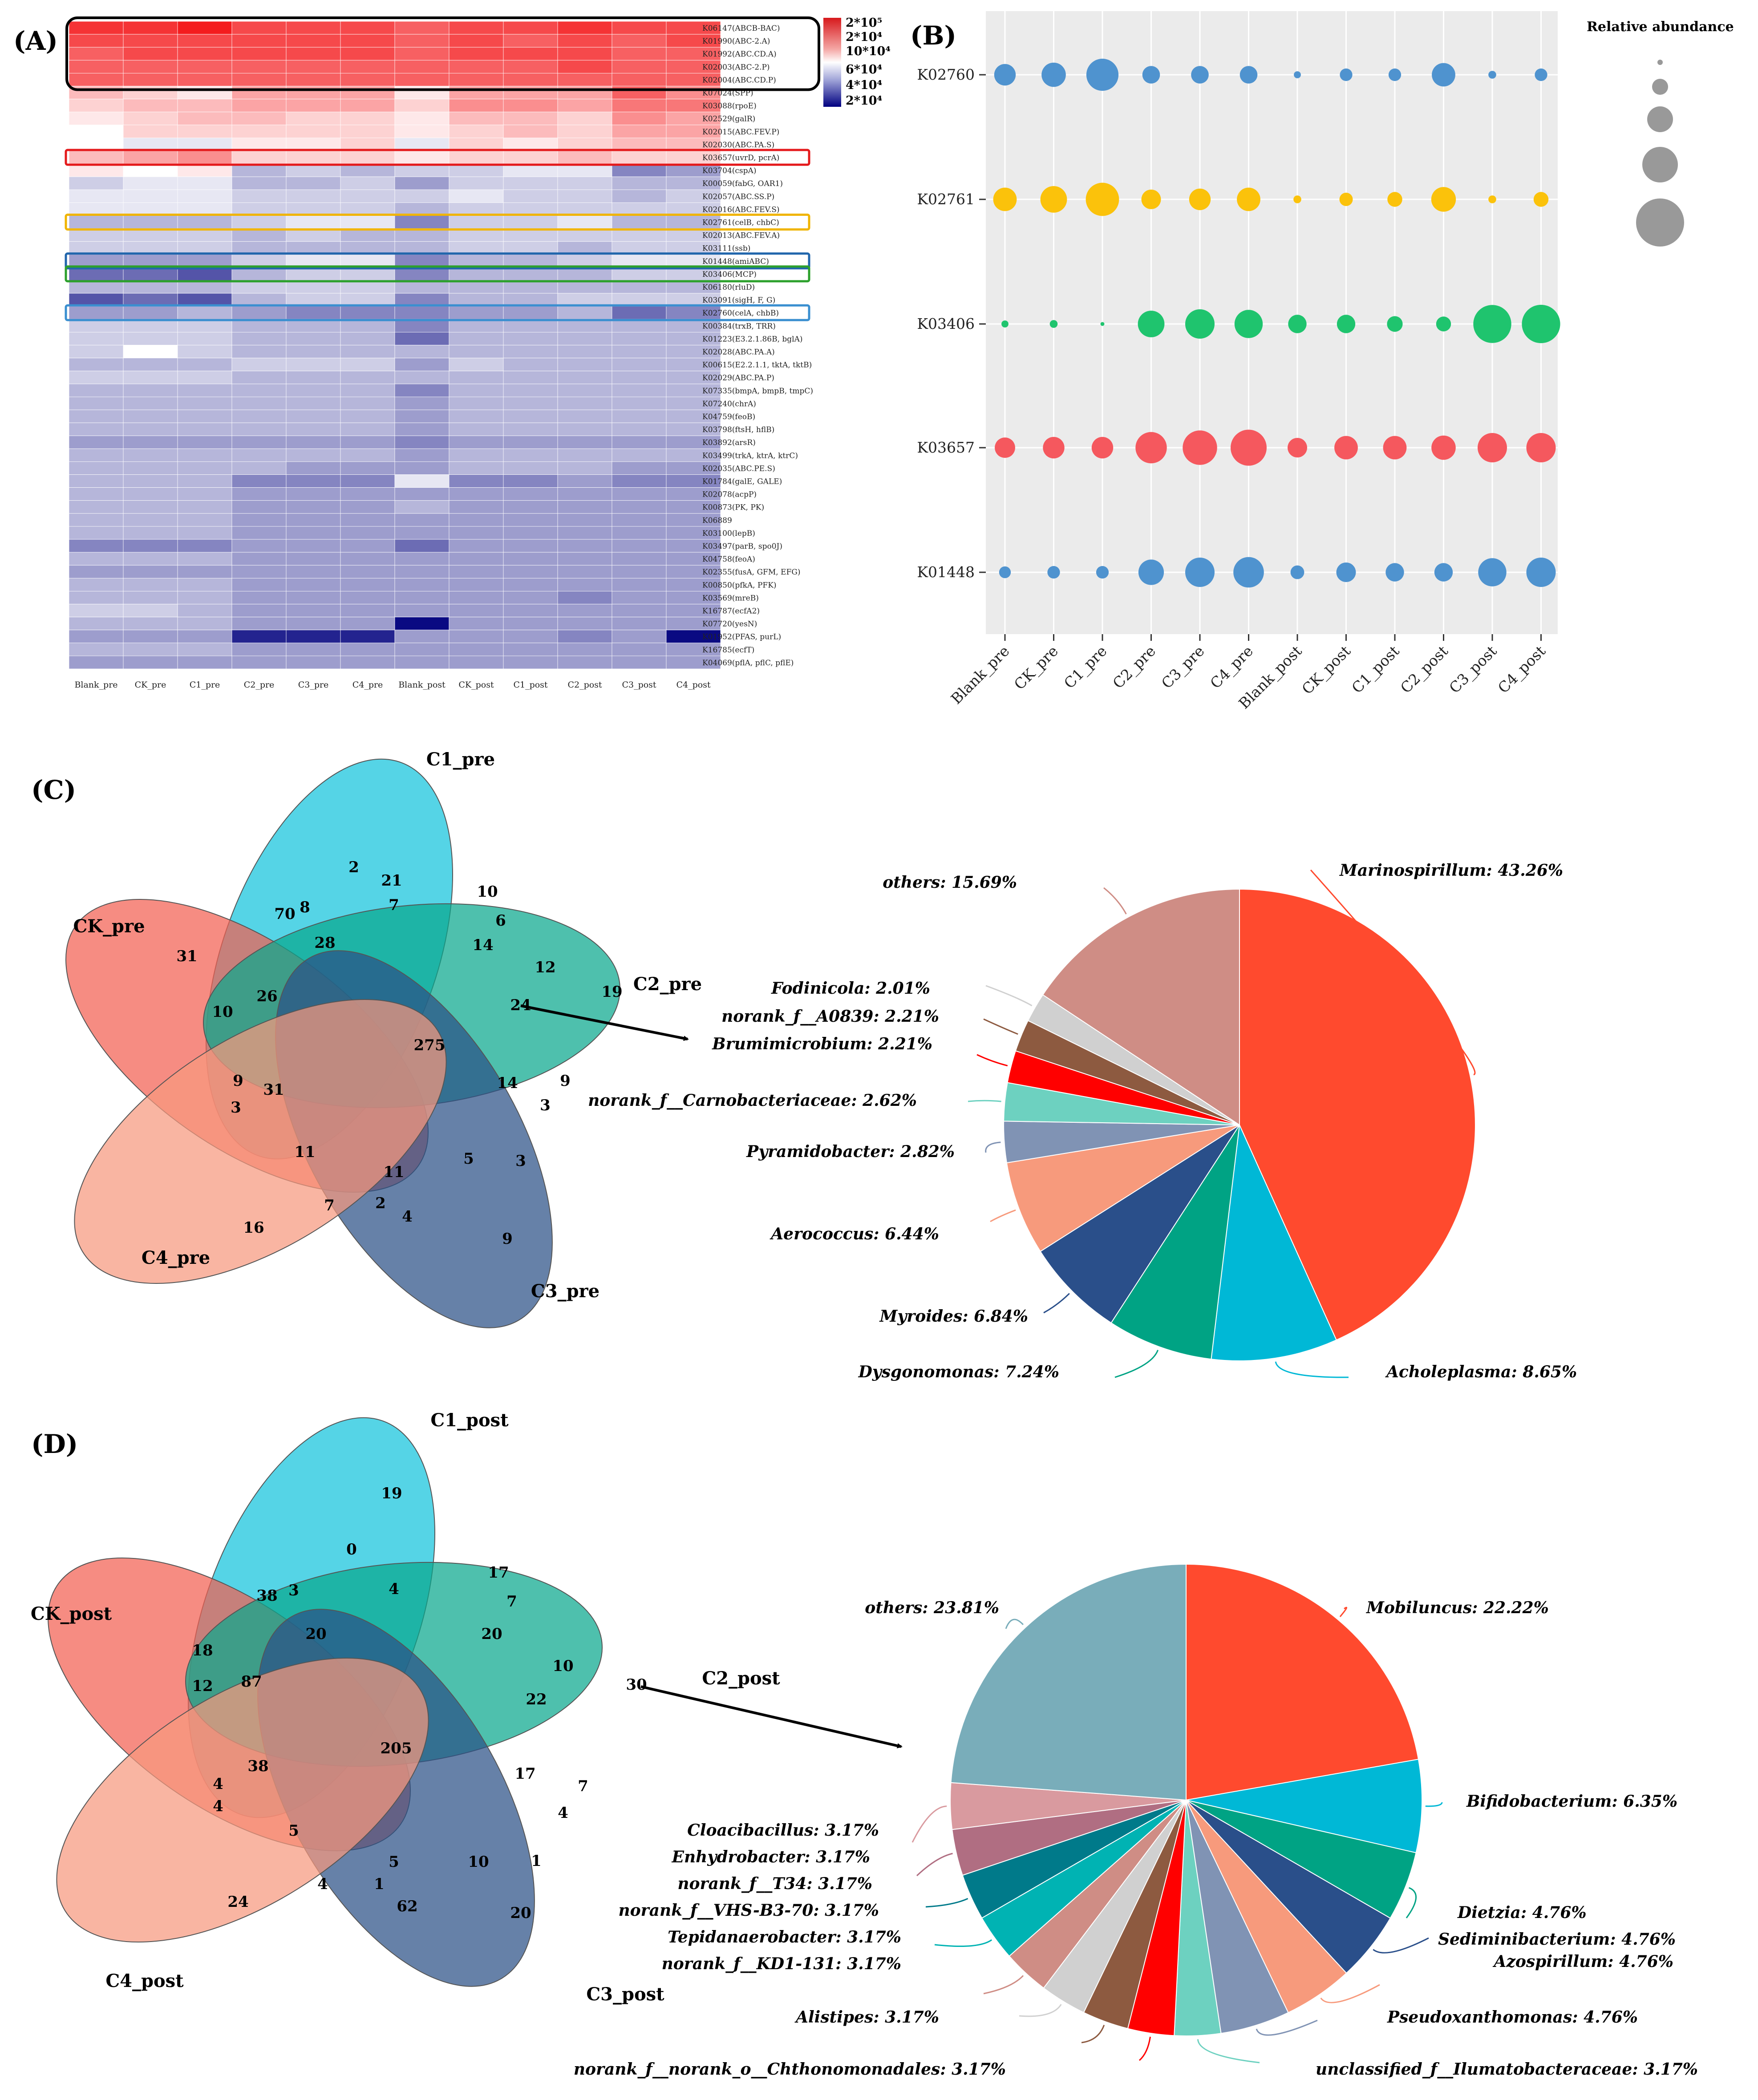  I want to click on venn-count: 12, so click(545, 968).